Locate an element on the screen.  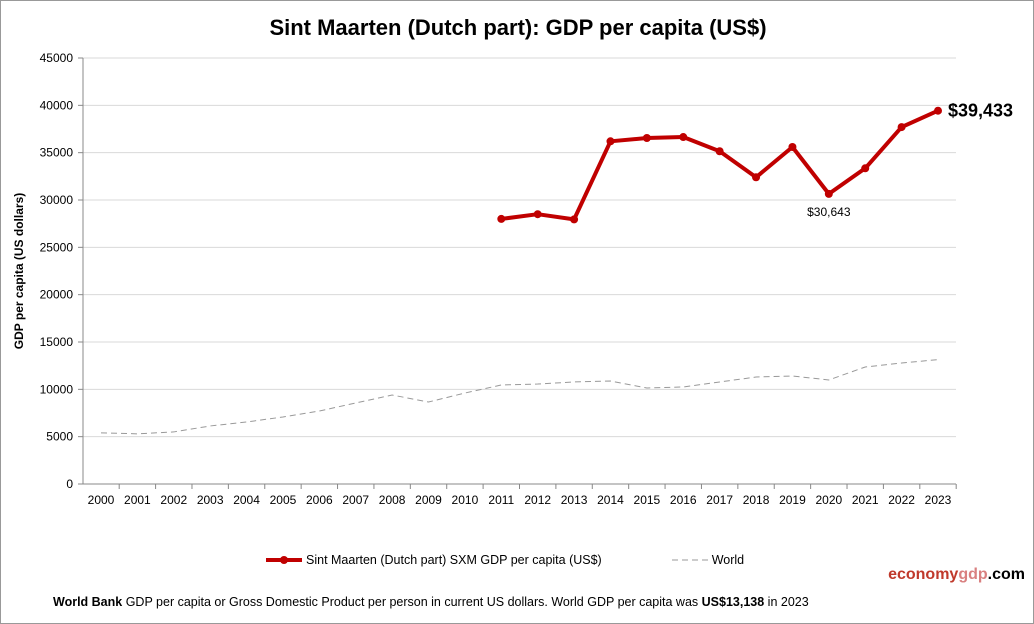
series-line-sxm is located at coordinates (720, 165).